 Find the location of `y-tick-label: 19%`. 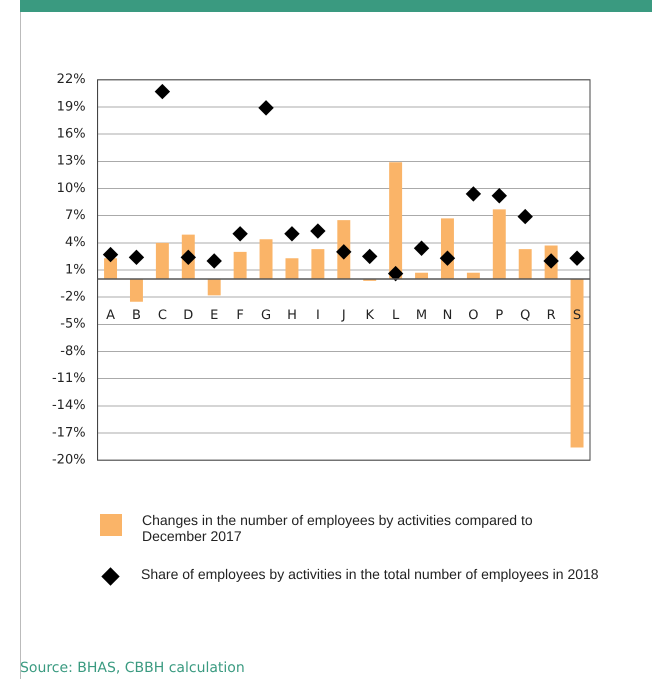

y-tick-label: 19% is located at coordinates (71, 106).